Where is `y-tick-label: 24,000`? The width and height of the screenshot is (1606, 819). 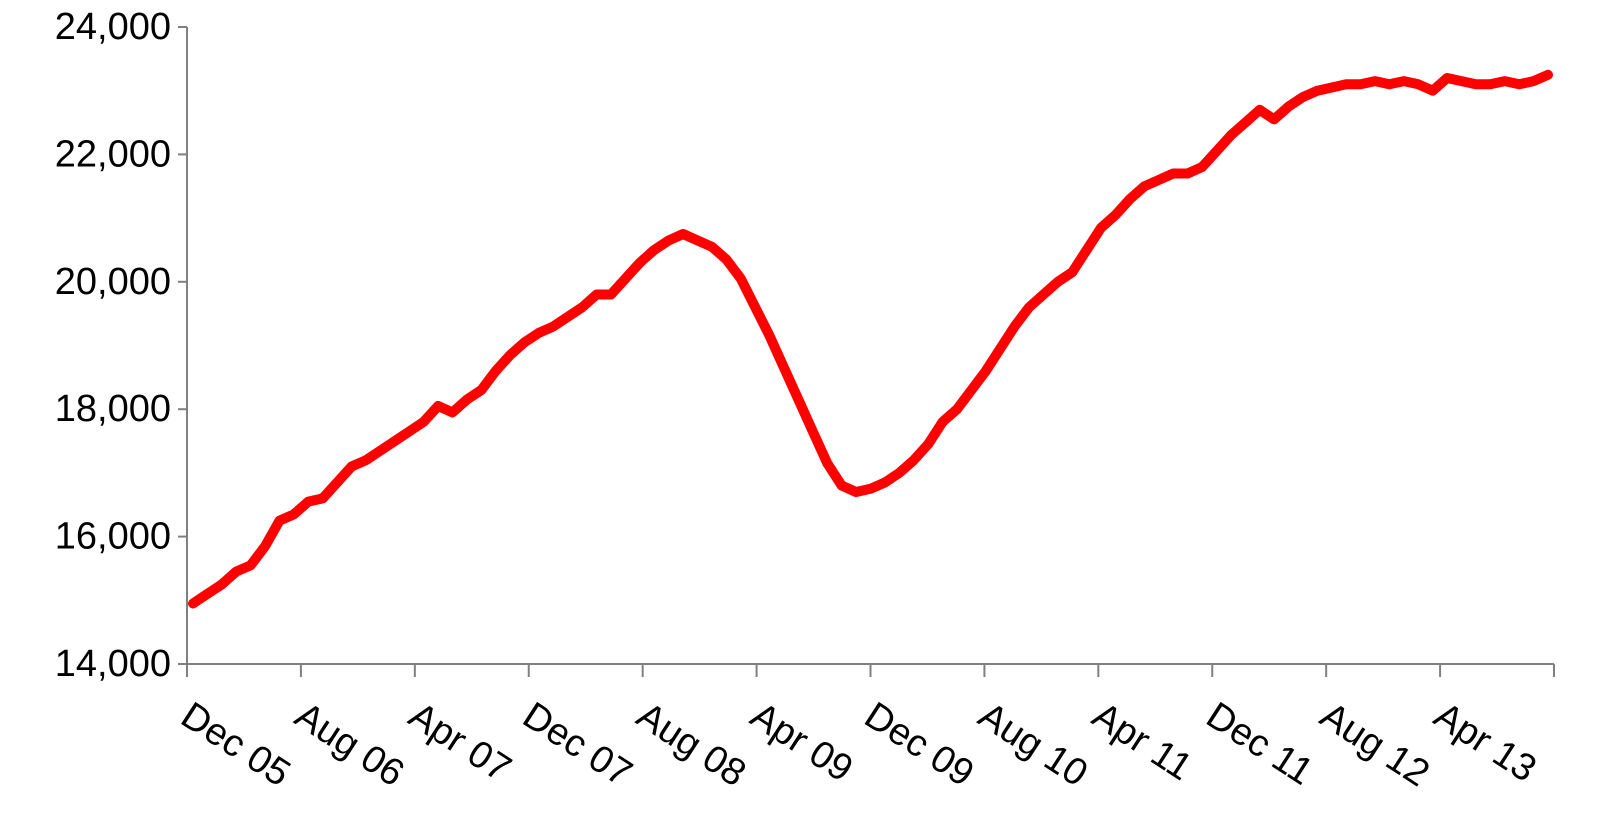
y-tick-label: 24,000 is located at coordinates (113, 27).